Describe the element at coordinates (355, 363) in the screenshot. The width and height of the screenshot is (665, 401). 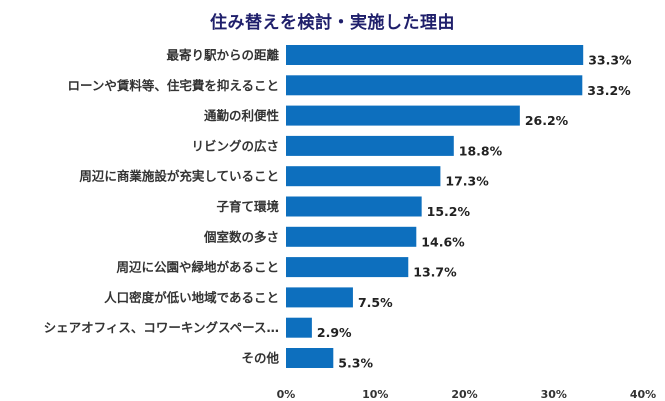
I see `value-label: 5.3%` at that location.